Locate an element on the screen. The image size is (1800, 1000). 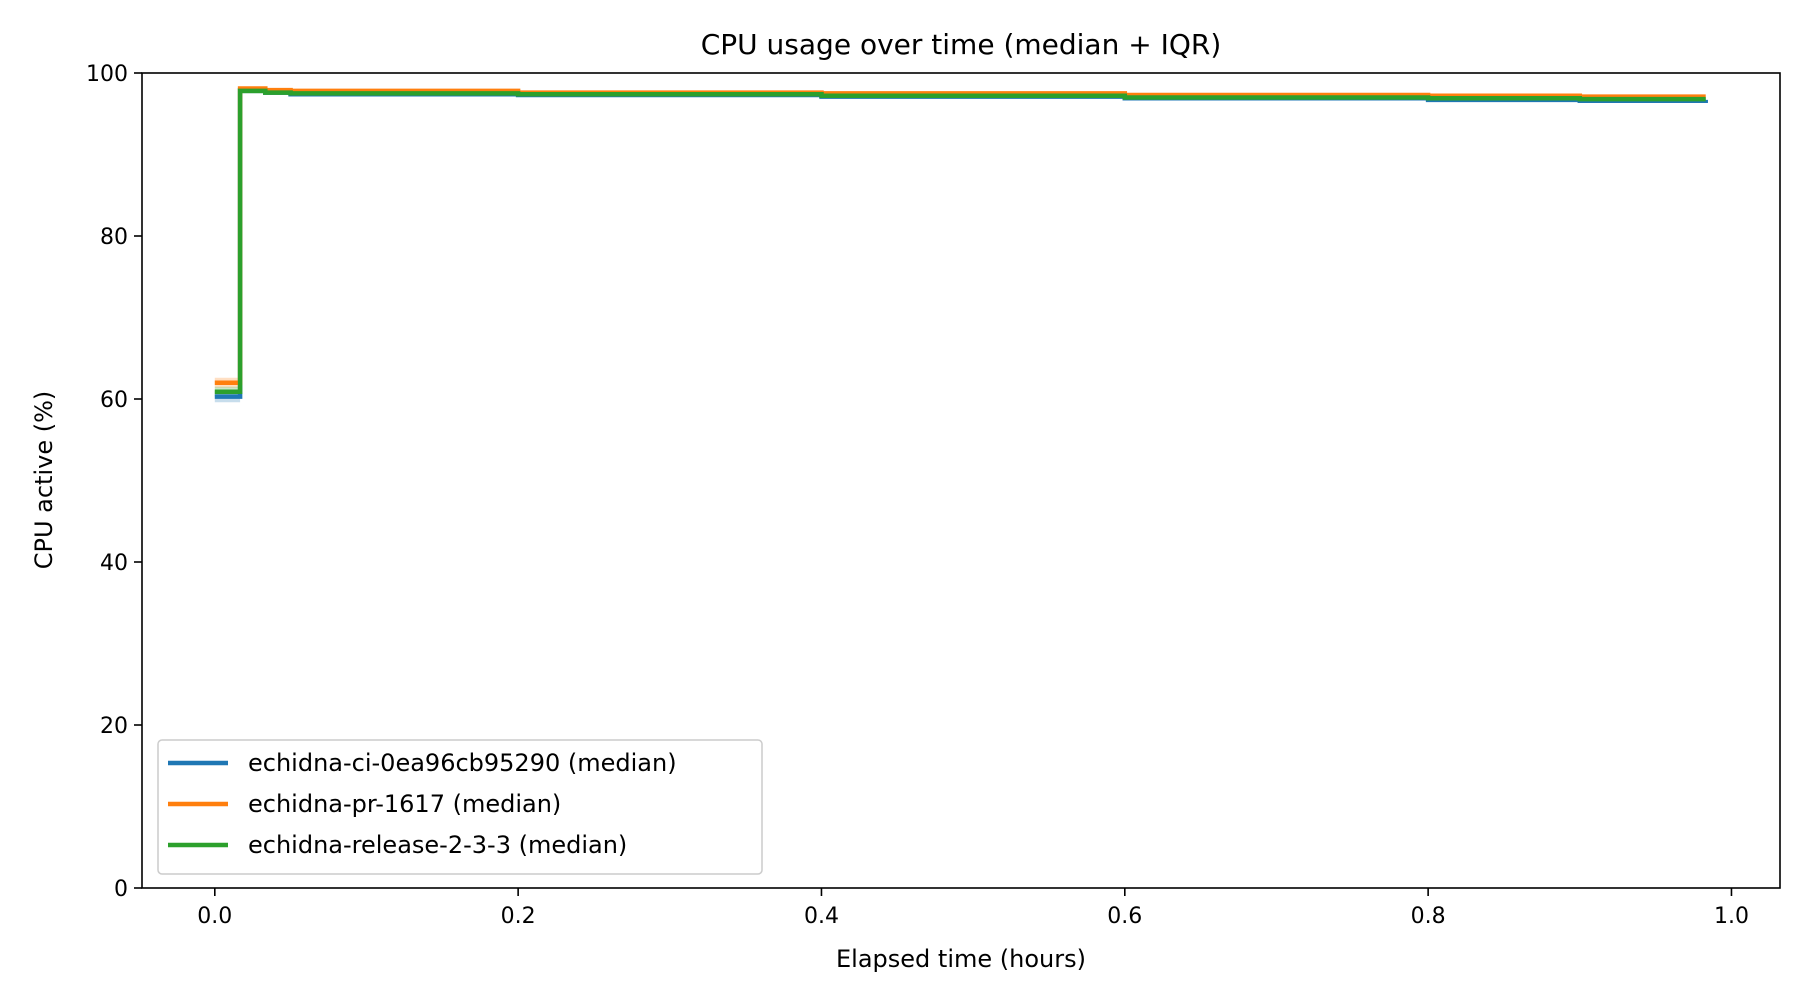
legend-label-1: echidna-pr-1617 (median) is located at coordinates (404, 804).